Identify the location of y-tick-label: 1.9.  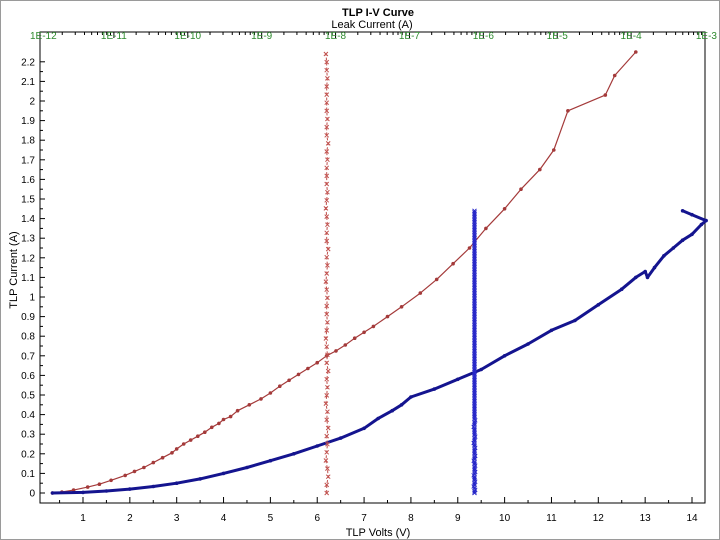
(28, 121).